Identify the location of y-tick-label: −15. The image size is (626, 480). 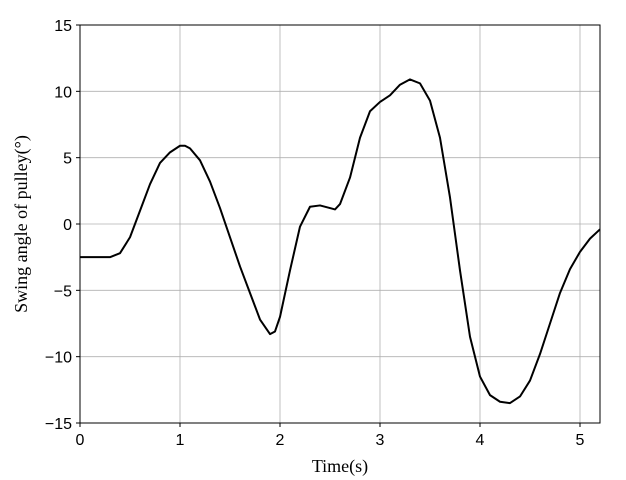
(58, 424).